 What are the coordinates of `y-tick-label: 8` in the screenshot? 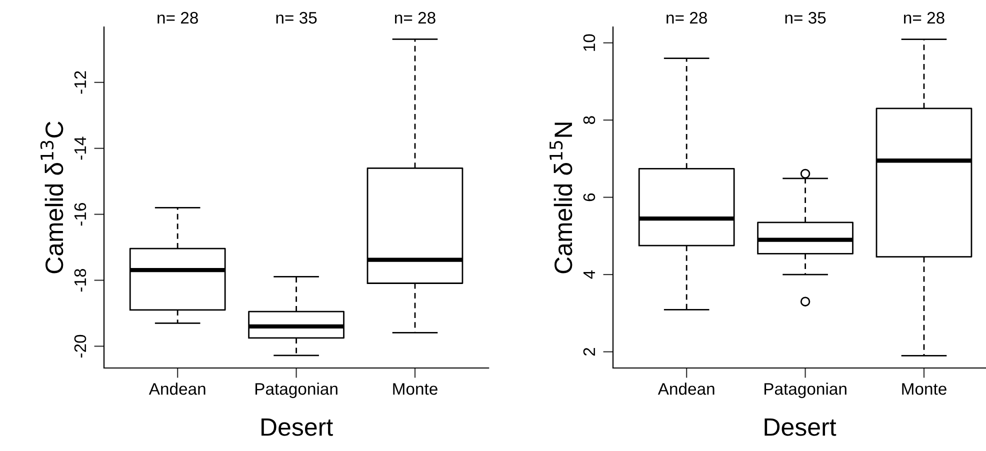 It's located at (589, 120).